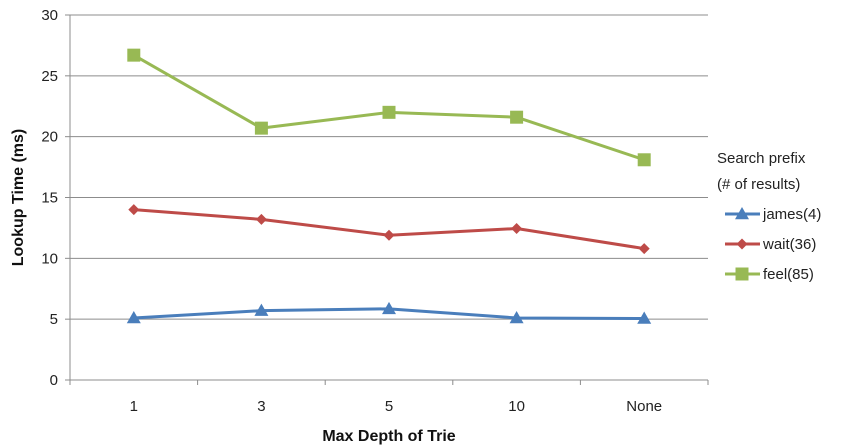  Describe the element at coordinates (134, 406) in the screenshot. I see `x-tick-label: 1` at that location.